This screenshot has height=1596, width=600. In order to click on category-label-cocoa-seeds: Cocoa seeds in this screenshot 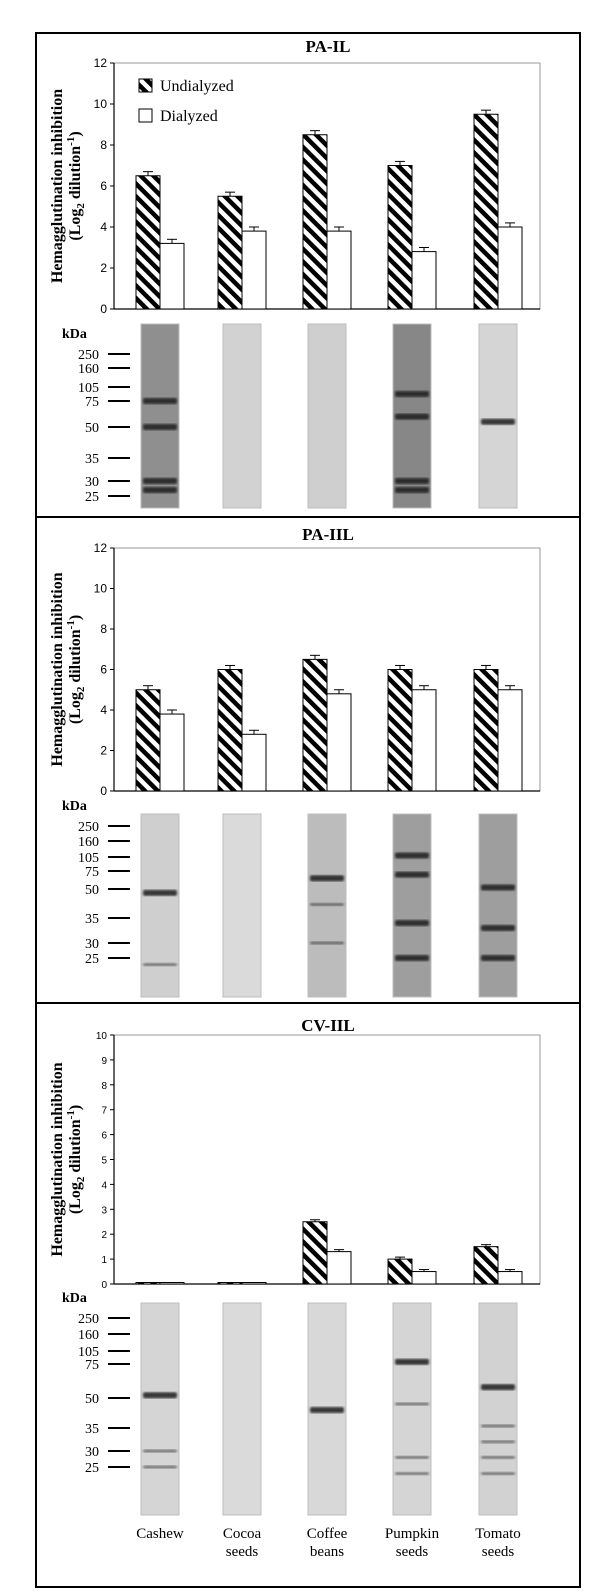, I will do `click(242, 1543)`.